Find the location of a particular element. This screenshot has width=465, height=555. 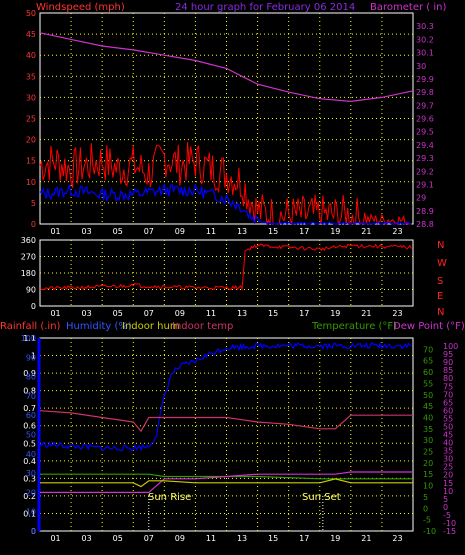

humidity-axis-tick-label: 90 is located at coordinates (31, 357).